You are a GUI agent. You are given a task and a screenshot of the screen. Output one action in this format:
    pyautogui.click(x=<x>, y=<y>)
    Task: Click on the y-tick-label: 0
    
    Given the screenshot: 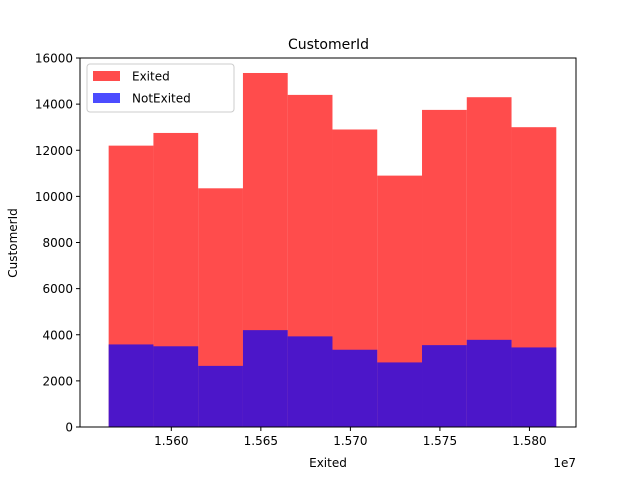 What is the action you would take?
    pyautogui.click(x=69, y=428)
    